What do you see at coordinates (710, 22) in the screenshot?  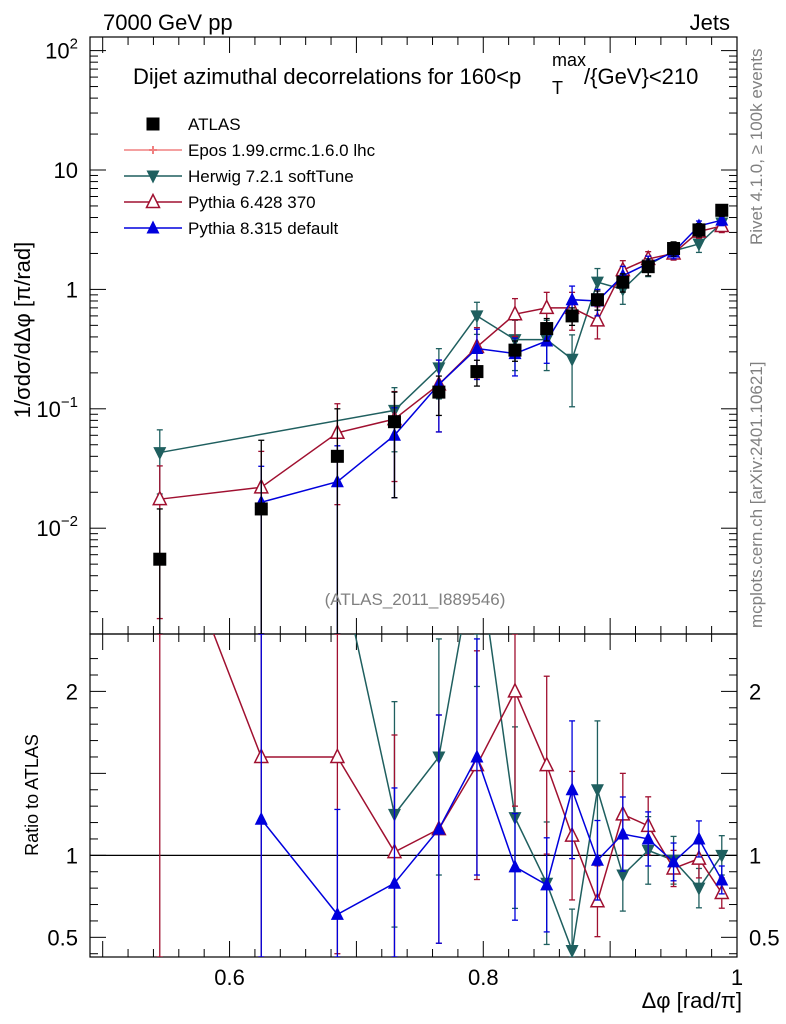 I see `category-label: Jets` at bounding box center [710, 22].